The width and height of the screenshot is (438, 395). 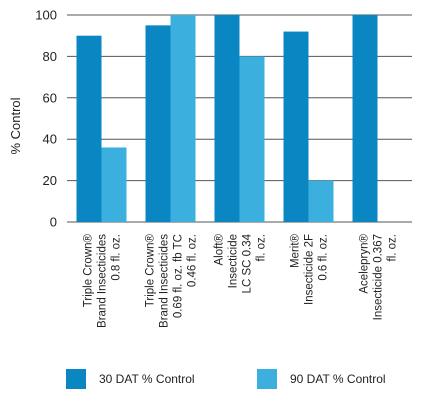 What do you see at coordinates (234, 261) in the screenshot?
I see `category-label-3-line-2: Insecticide` at bounding box center [234, 261].